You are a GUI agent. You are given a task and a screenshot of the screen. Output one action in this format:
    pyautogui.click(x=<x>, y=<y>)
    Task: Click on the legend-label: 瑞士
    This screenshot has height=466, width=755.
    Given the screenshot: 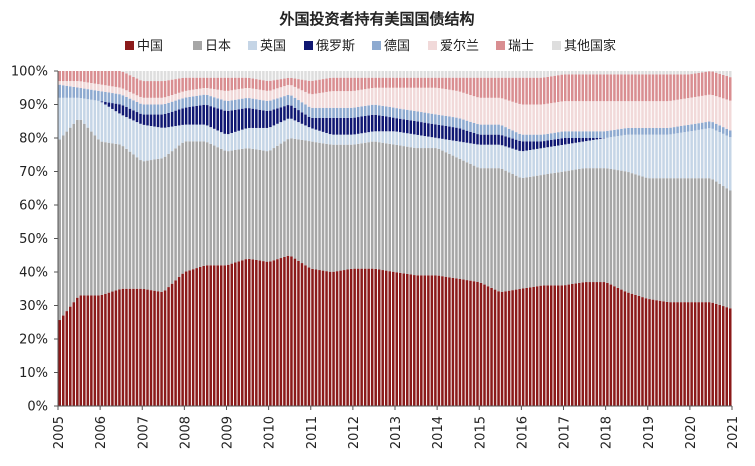 What is the action you would take?
    pyautogui.click(x=521, y=46)
    